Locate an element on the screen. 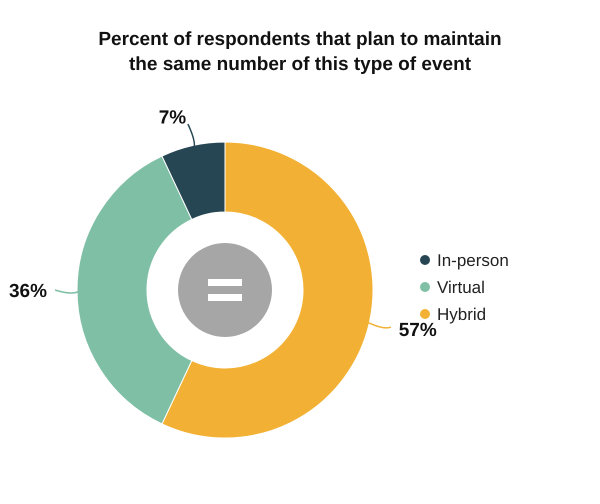 This screenshot has width=600, height=504. chart-title: Percent of respondents that plan to maintain the same number of this type of event is located at coordinates (300, 52).